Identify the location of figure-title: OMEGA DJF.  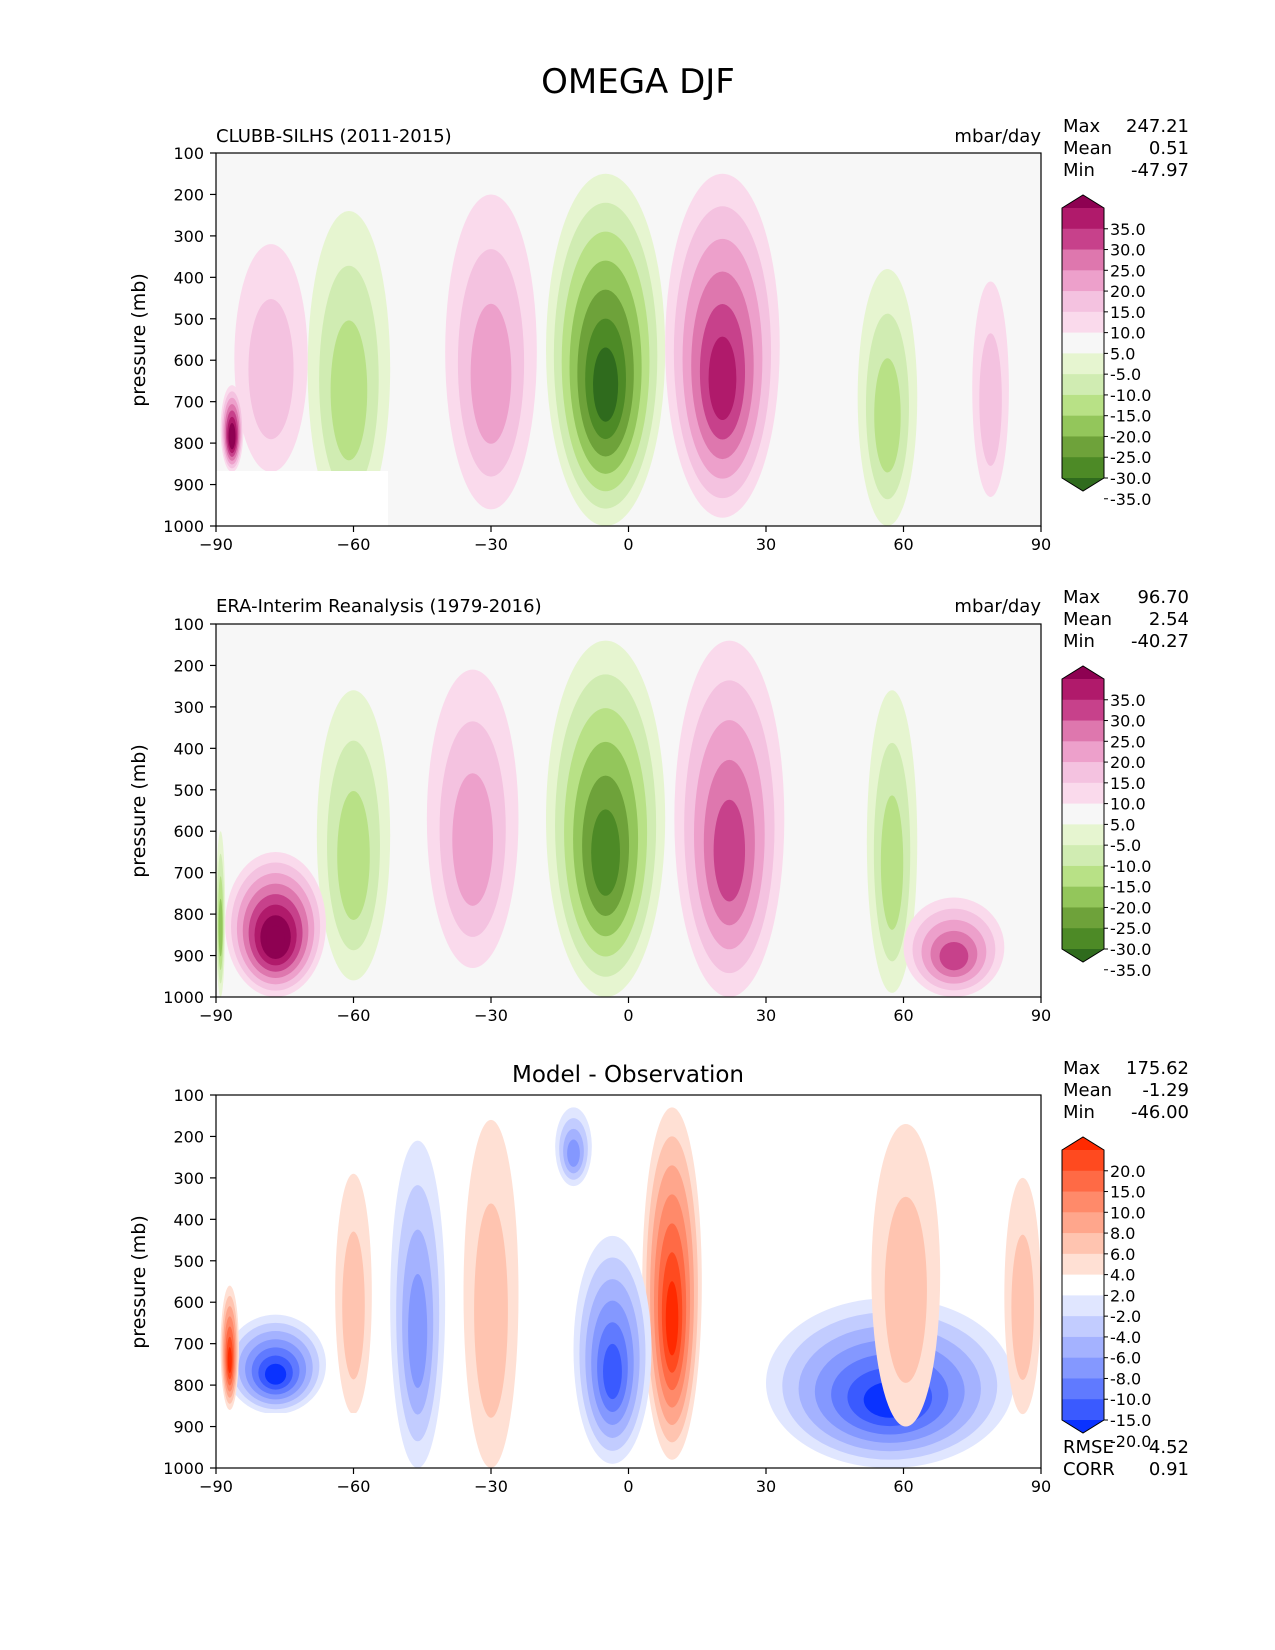
(638, 82).